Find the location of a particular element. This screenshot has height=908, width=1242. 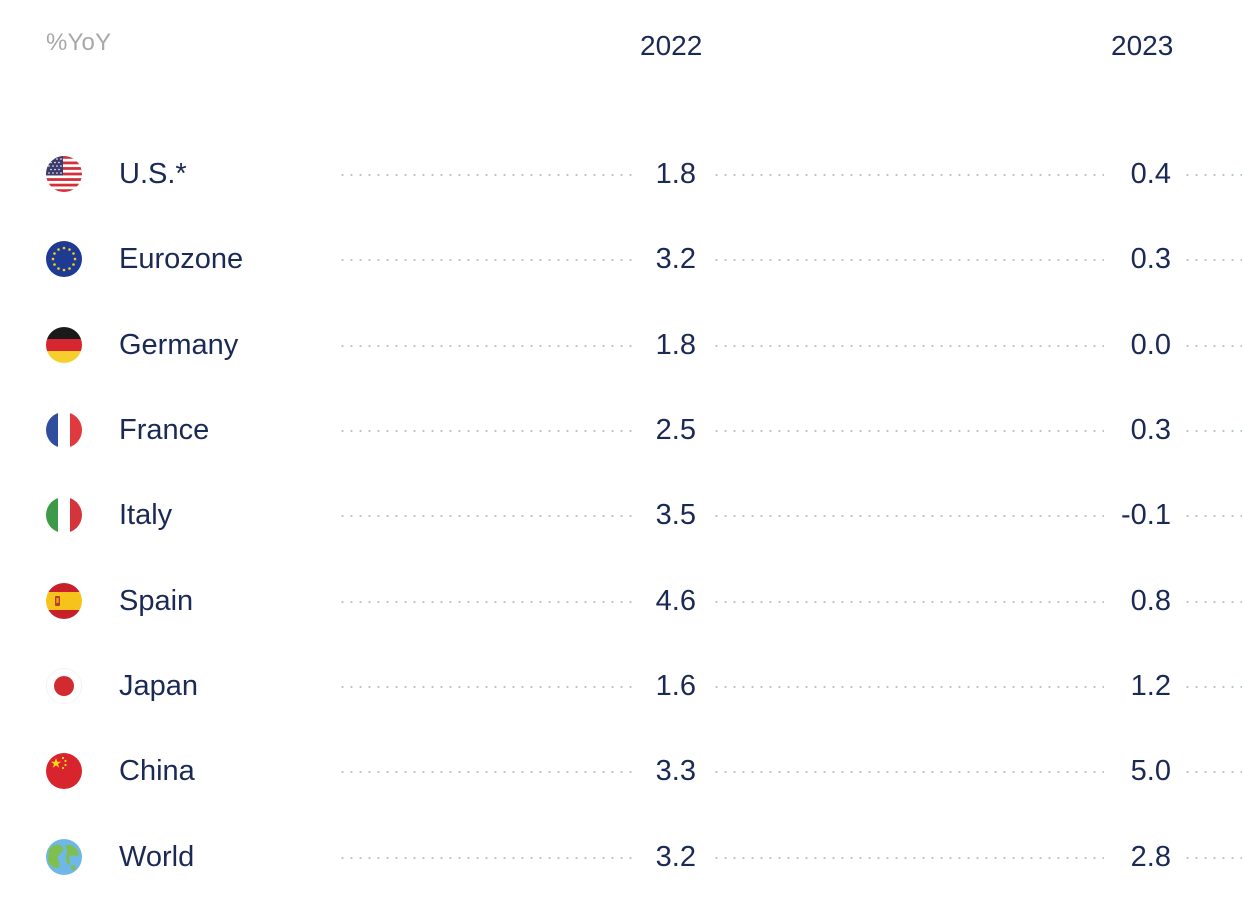

column-header-2022: 2022 is located at coordinates (671, 45).